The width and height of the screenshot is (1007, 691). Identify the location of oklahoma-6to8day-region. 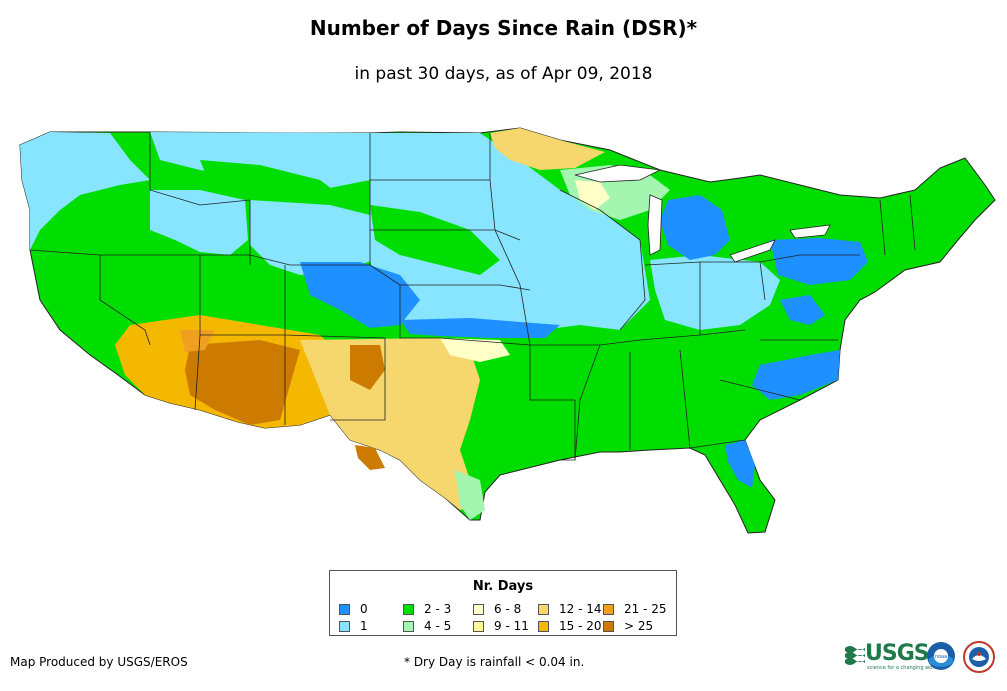
(475, 350).